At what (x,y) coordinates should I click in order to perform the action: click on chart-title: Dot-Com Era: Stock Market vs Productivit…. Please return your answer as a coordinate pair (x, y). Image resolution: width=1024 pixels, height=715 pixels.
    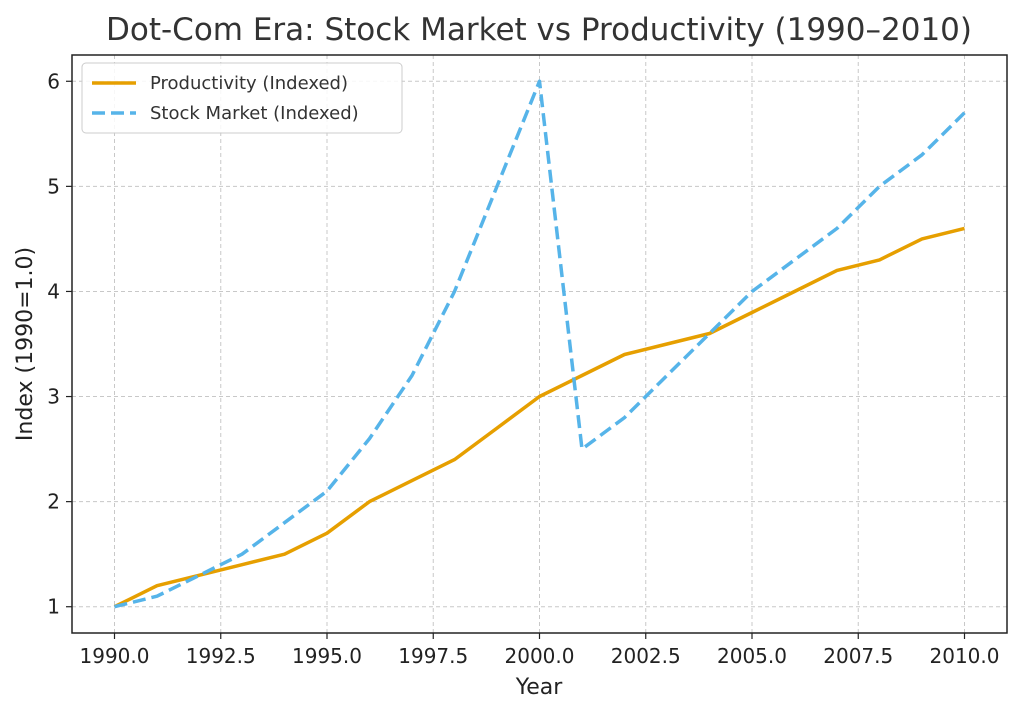
    Looking at the image, I should click on (539, 30).